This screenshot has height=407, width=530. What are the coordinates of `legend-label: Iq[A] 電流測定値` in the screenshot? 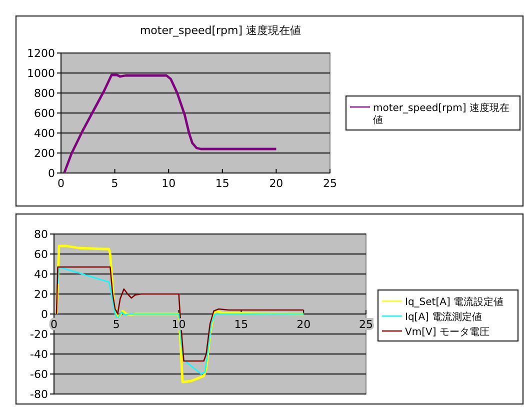 It's located at (443, 317).